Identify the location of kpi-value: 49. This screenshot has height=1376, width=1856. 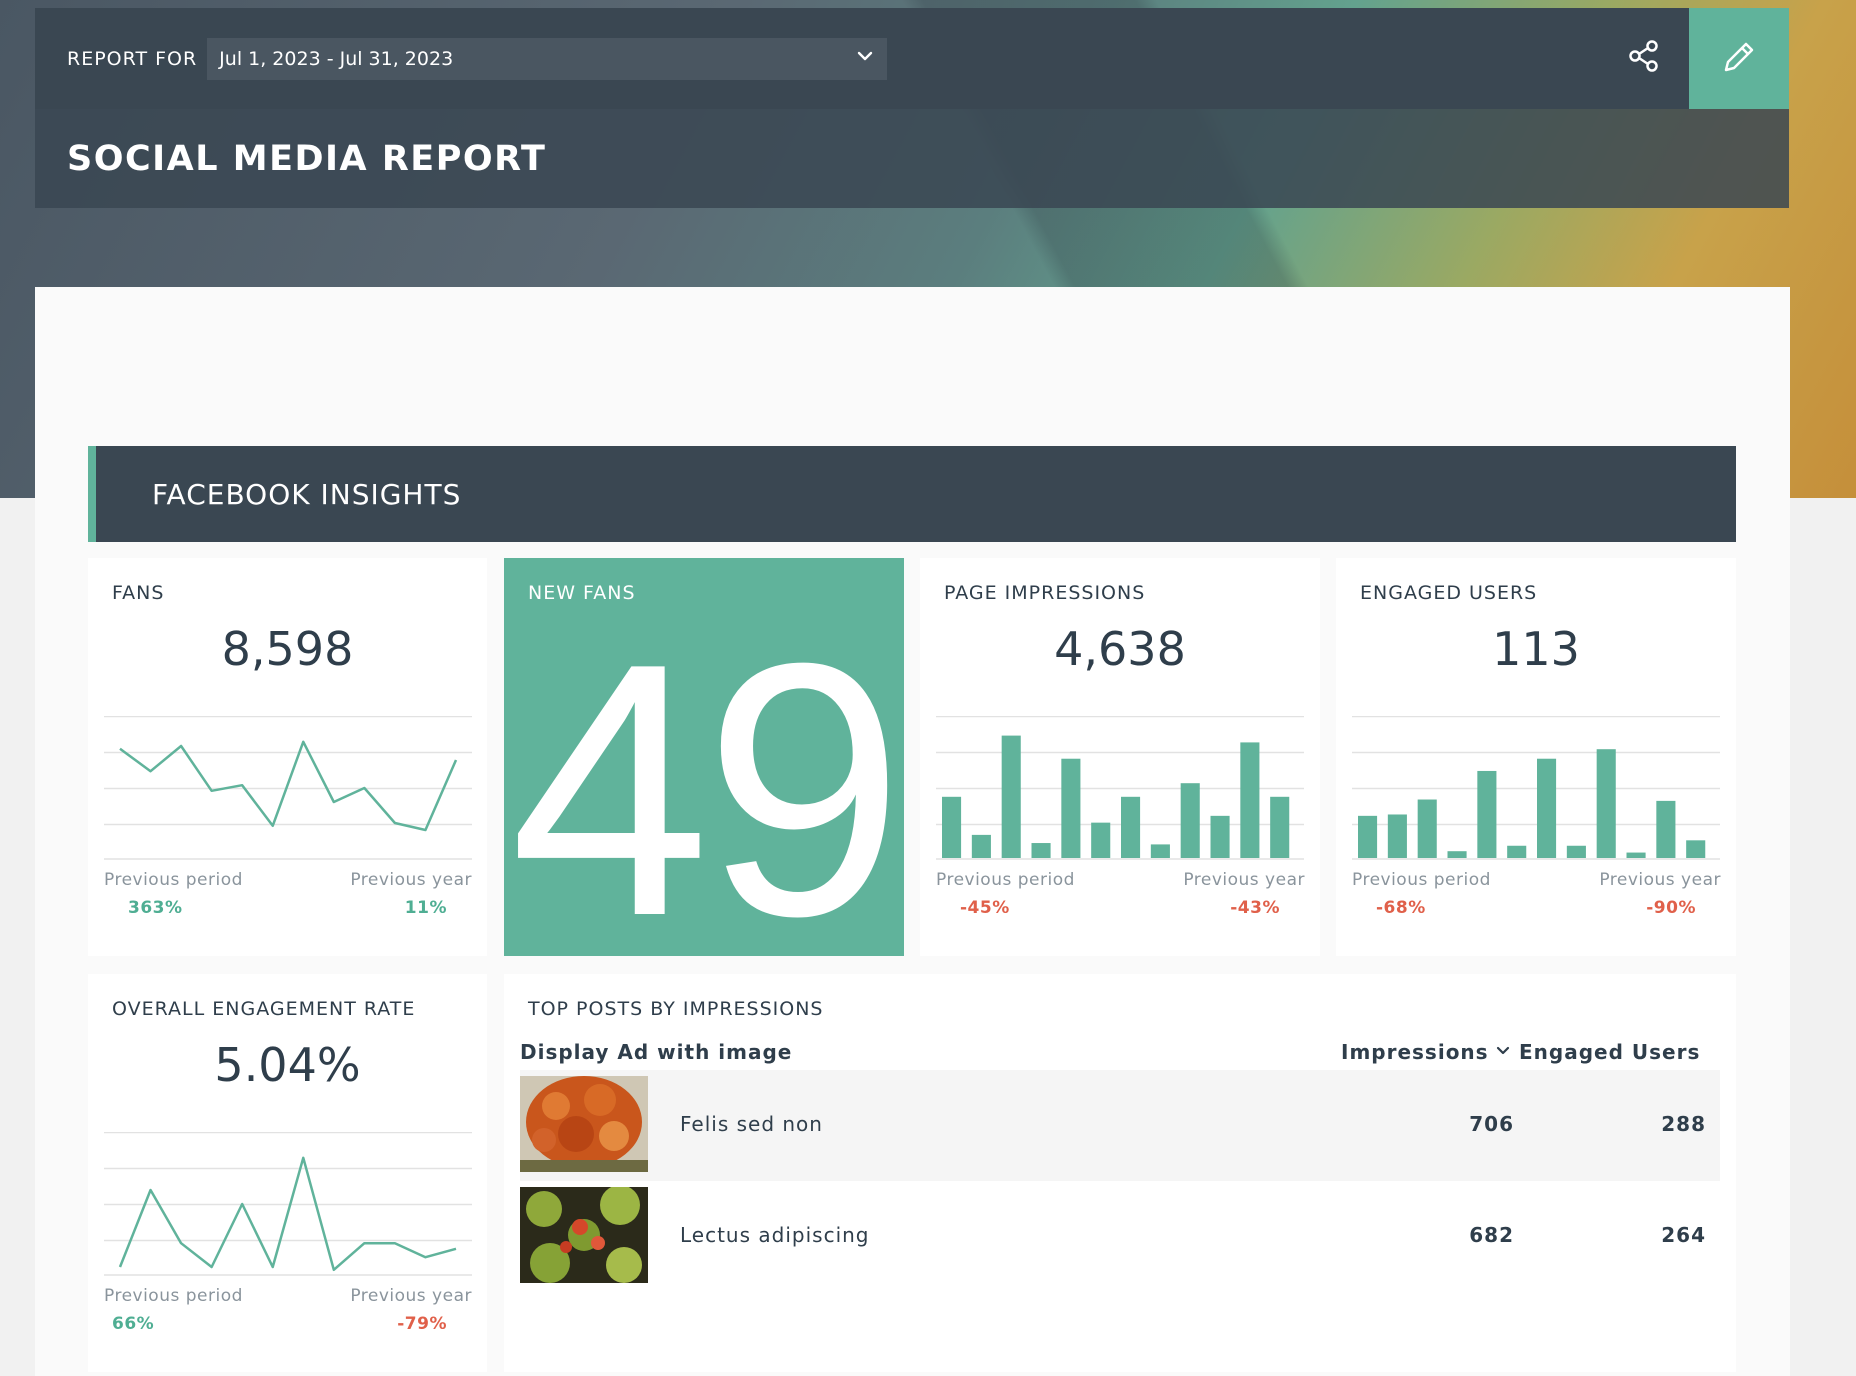
(706, 790).